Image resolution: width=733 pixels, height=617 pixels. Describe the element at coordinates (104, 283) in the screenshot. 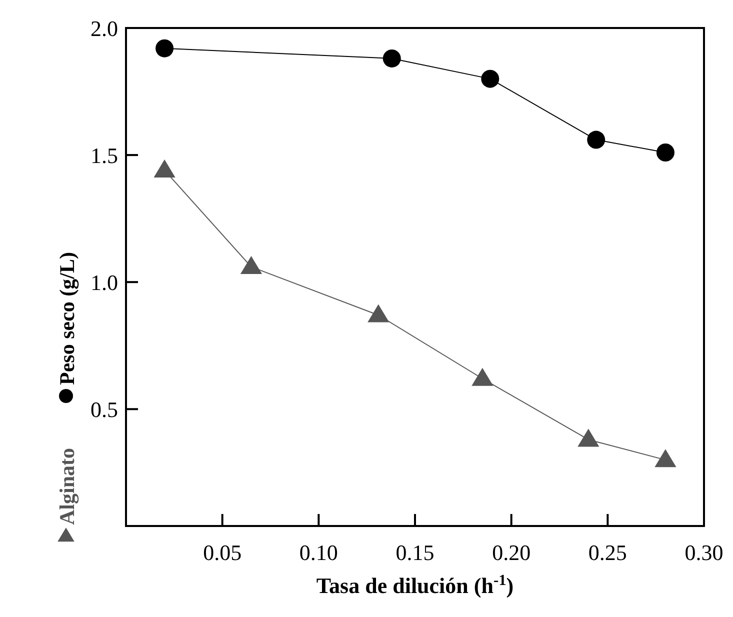

I see `y-tick-label: 1.0` at that location.